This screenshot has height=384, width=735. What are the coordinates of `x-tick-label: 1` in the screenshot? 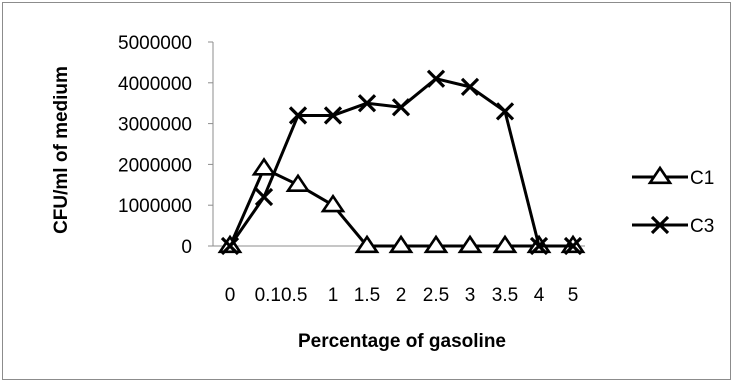 It's located at (333, 295).